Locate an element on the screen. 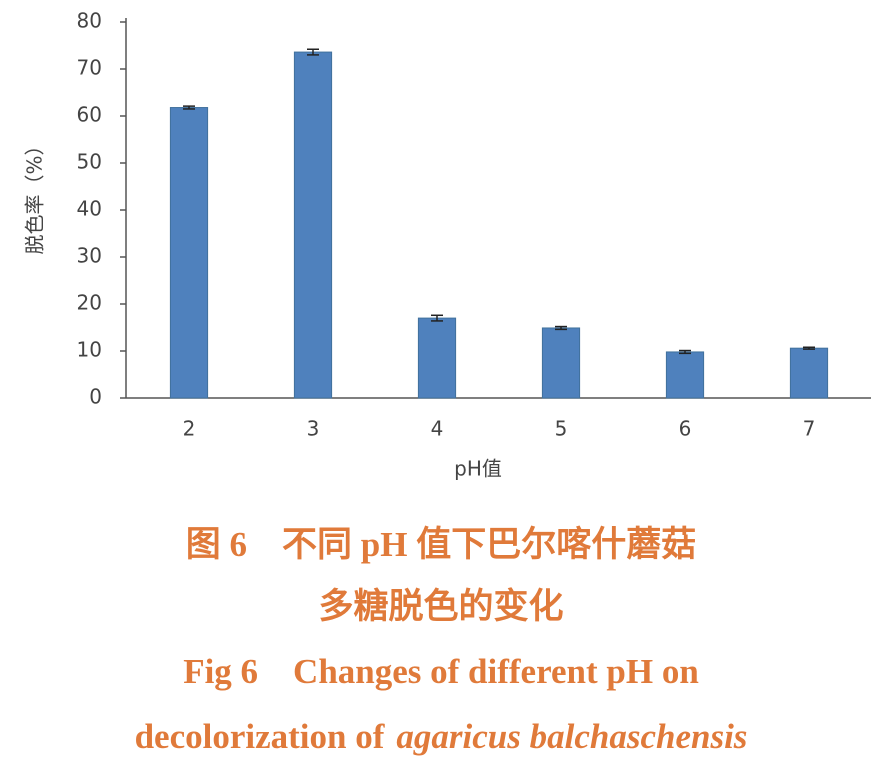 This screenshot has width=882, height=770. x-axis-label: pH值 is located at coordinates (478, 469).